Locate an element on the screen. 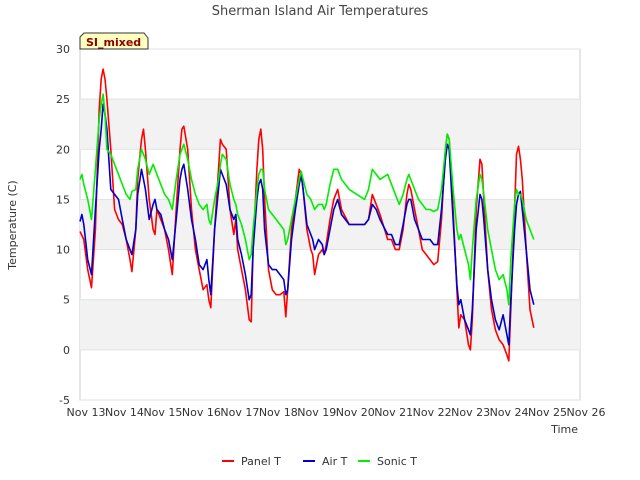 This screenshot has width=640, height=480. x-tick-label: Nov 22 is located at coordinates (432, 412).